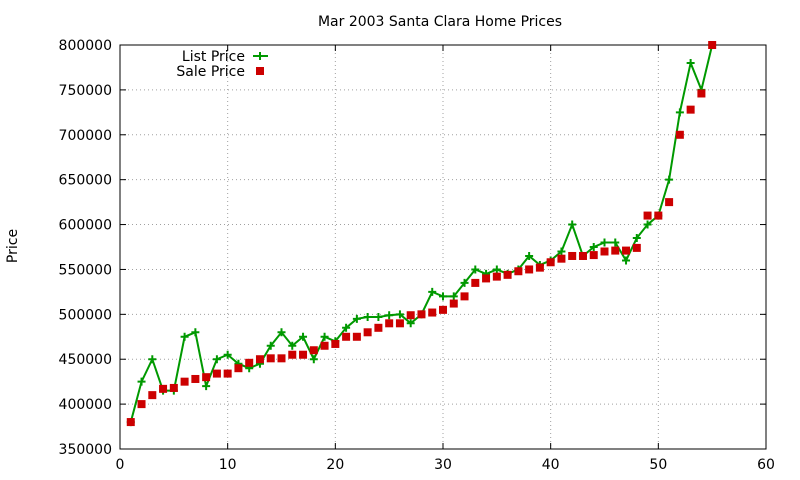  What do you see at coordinates (551, 465) in the screenshot?
I see `x-tick-label: 40` at bounding box center [551, 465].